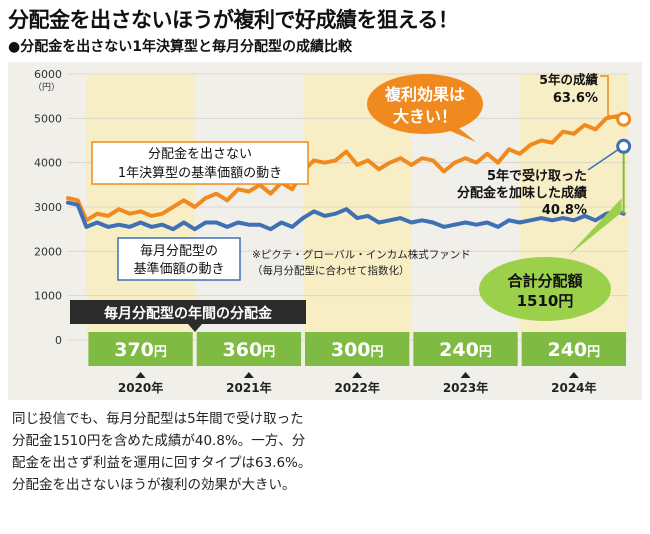  What do you see at coordinates (46, 87) in the screenshot?
I see `y-unit-label: （円）` at bounding box center [46, 87].